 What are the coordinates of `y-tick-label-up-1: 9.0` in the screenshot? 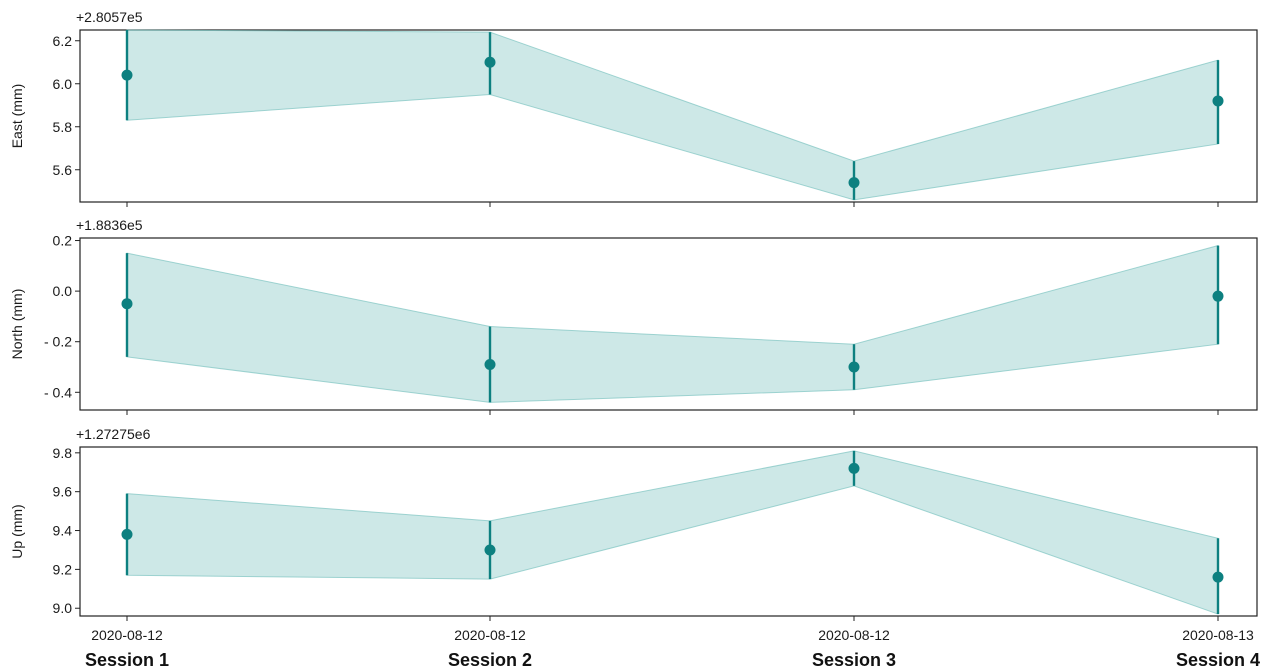 It's located at (63, 608).